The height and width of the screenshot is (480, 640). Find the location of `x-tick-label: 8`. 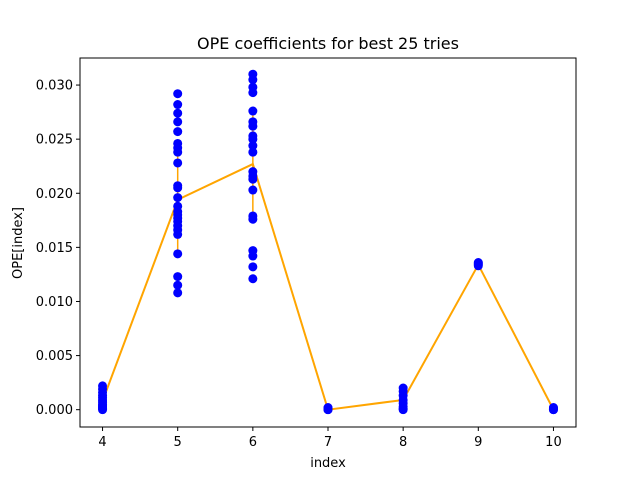

x-tick-label: 8 is located at coordinates (403, 442).